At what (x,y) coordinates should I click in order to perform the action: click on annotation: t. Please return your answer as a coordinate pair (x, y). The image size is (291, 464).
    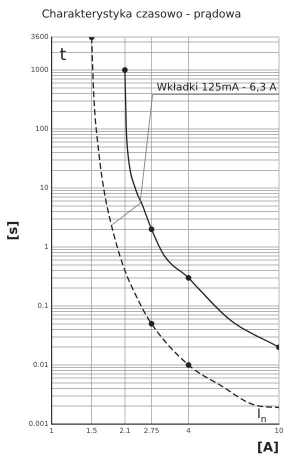
    Looking at the image, I should click on (63, 55).